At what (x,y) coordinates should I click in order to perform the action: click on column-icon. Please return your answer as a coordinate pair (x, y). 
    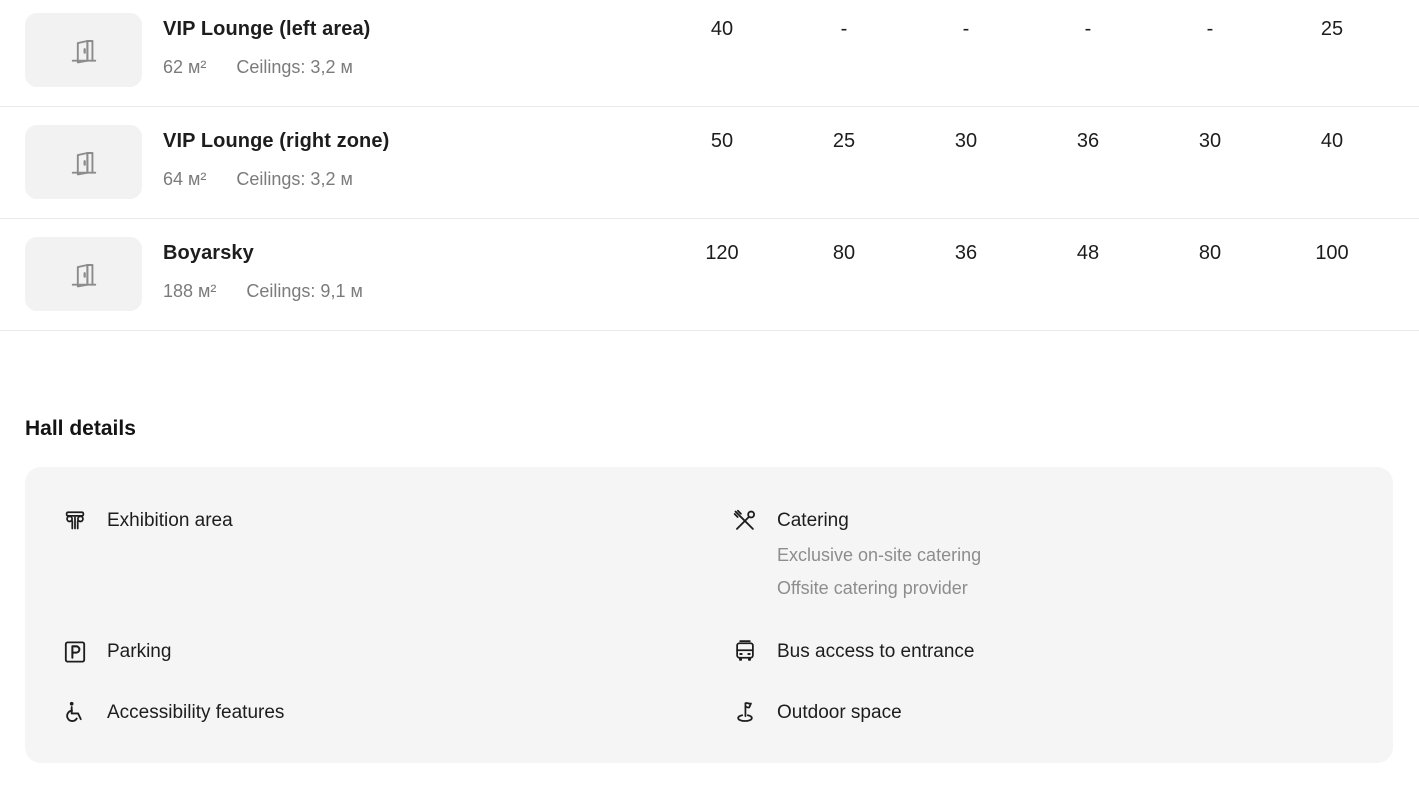
    Looking at the image, I should click on (75, 521).